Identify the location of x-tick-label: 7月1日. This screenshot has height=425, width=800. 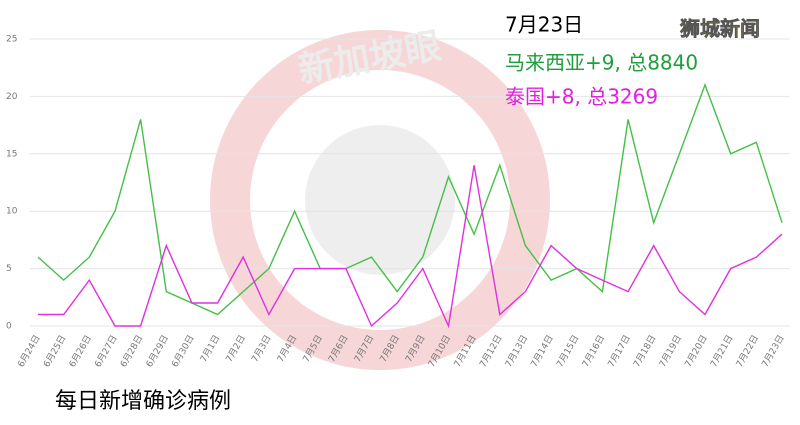
(210, 348).